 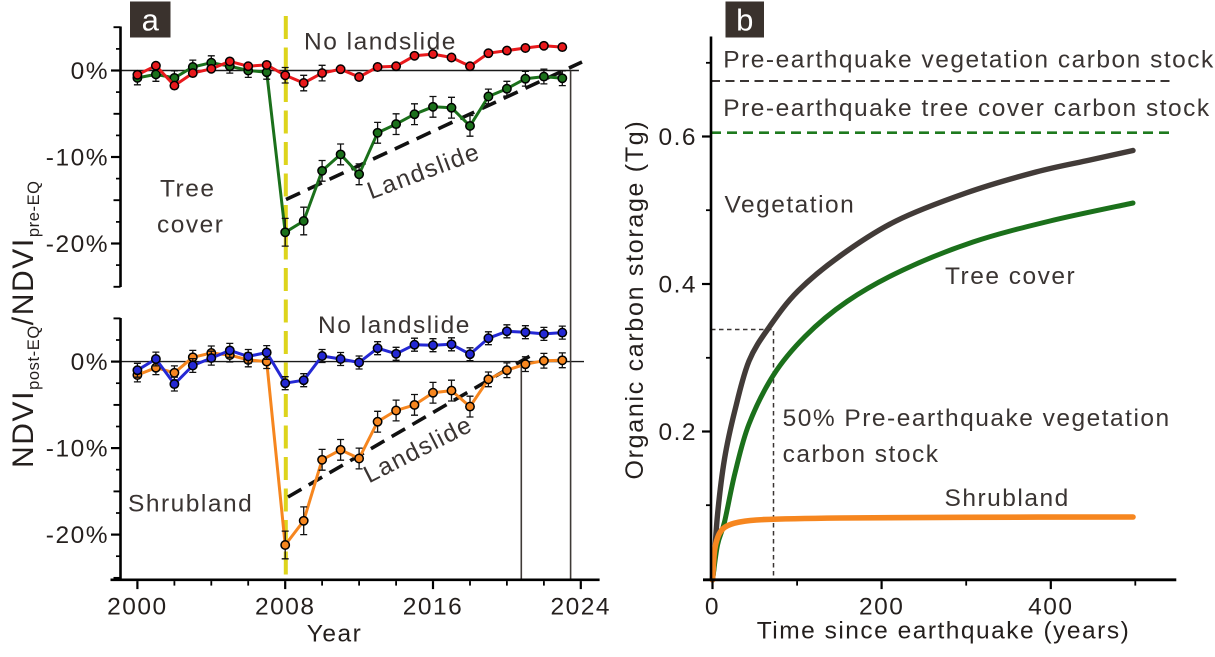 What do you see at coordinates (285, 607) in the screenshot?
I see `svg-text: 2008` at bounding box center [285, 607].